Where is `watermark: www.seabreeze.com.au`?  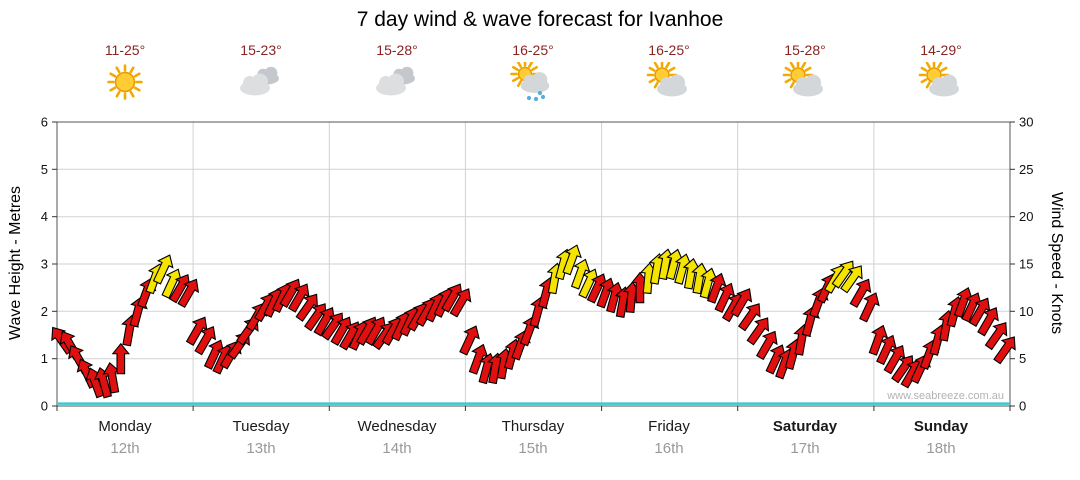
watermark: www.seabreeze.com.au is located at coordinates (945, 396).